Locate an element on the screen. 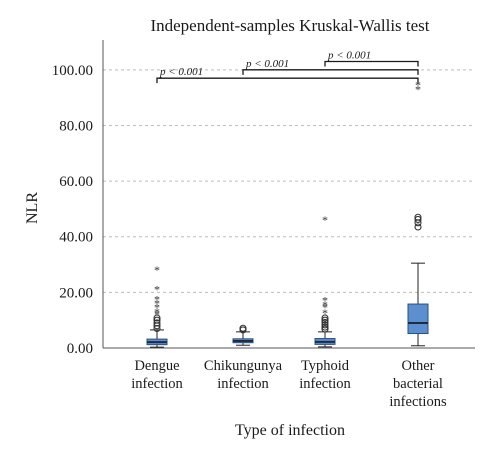 The height and width of the screenshot is (457, 500). box-group: ******* is located at coordinates (157, 305).